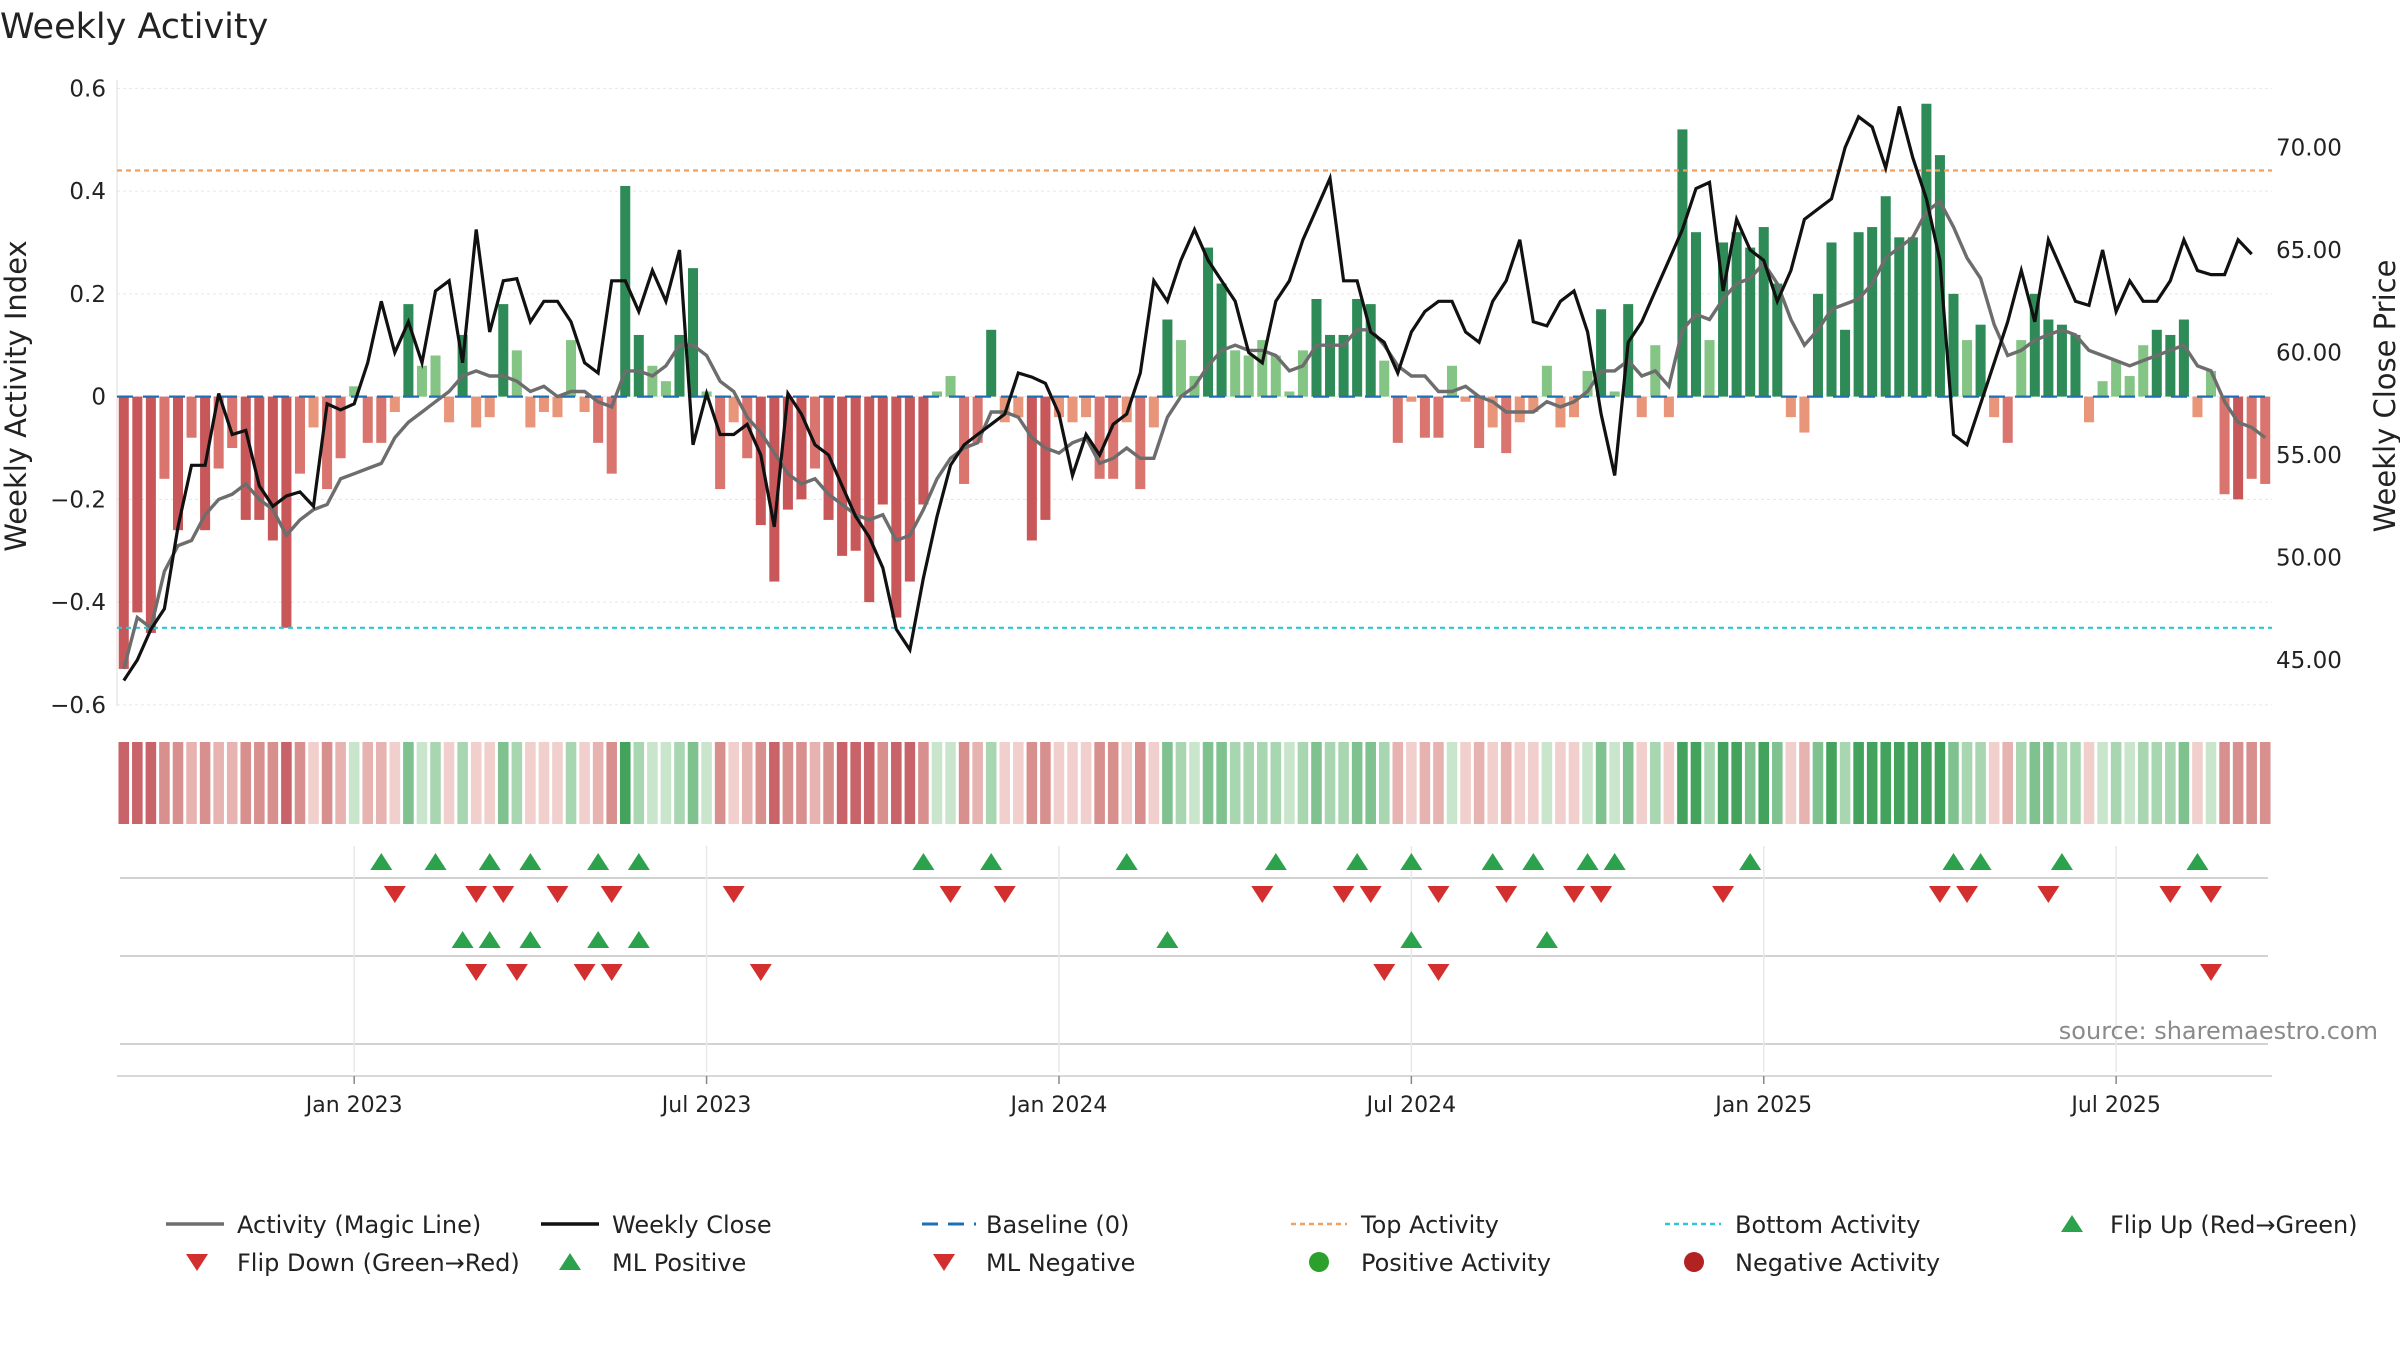  Describe the element at coordinates (98, 398) in the screenshot. I see `y-tick-label: 0` at that location.